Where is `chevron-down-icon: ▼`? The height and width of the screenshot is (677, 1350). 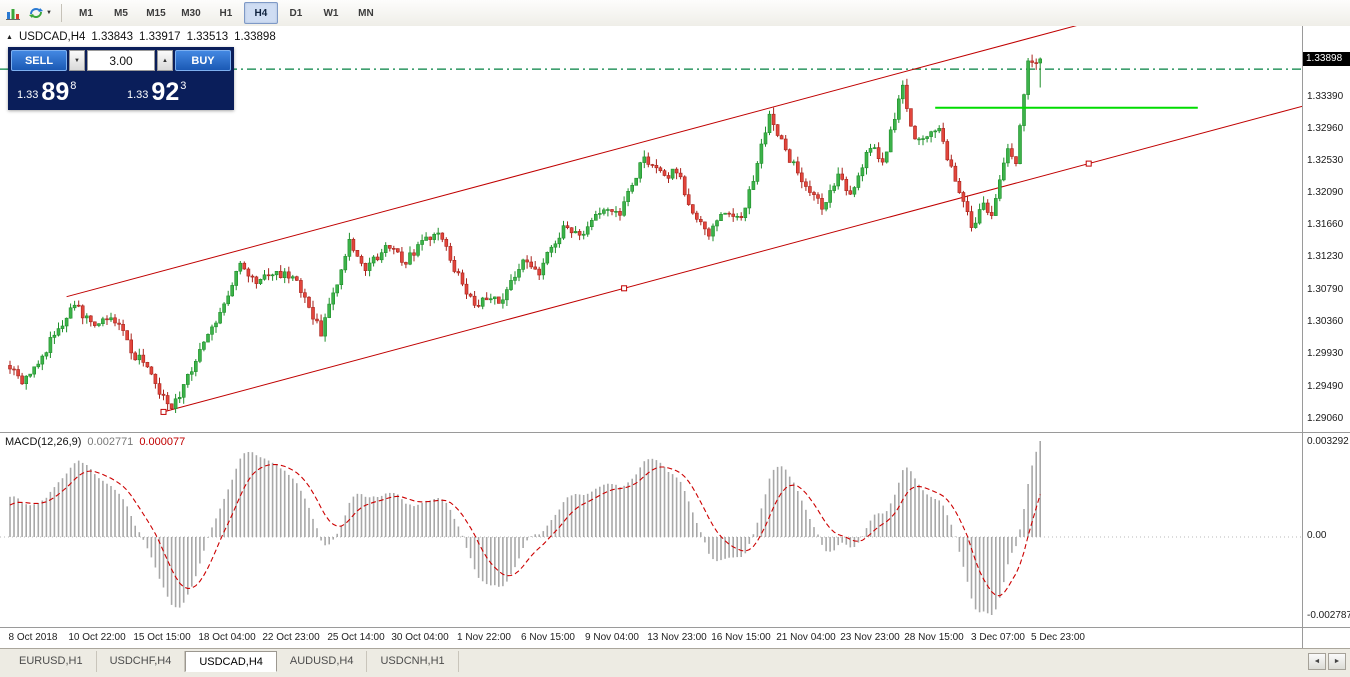 chevron-down-icon: ▼ is located at coordinates (49, 13).